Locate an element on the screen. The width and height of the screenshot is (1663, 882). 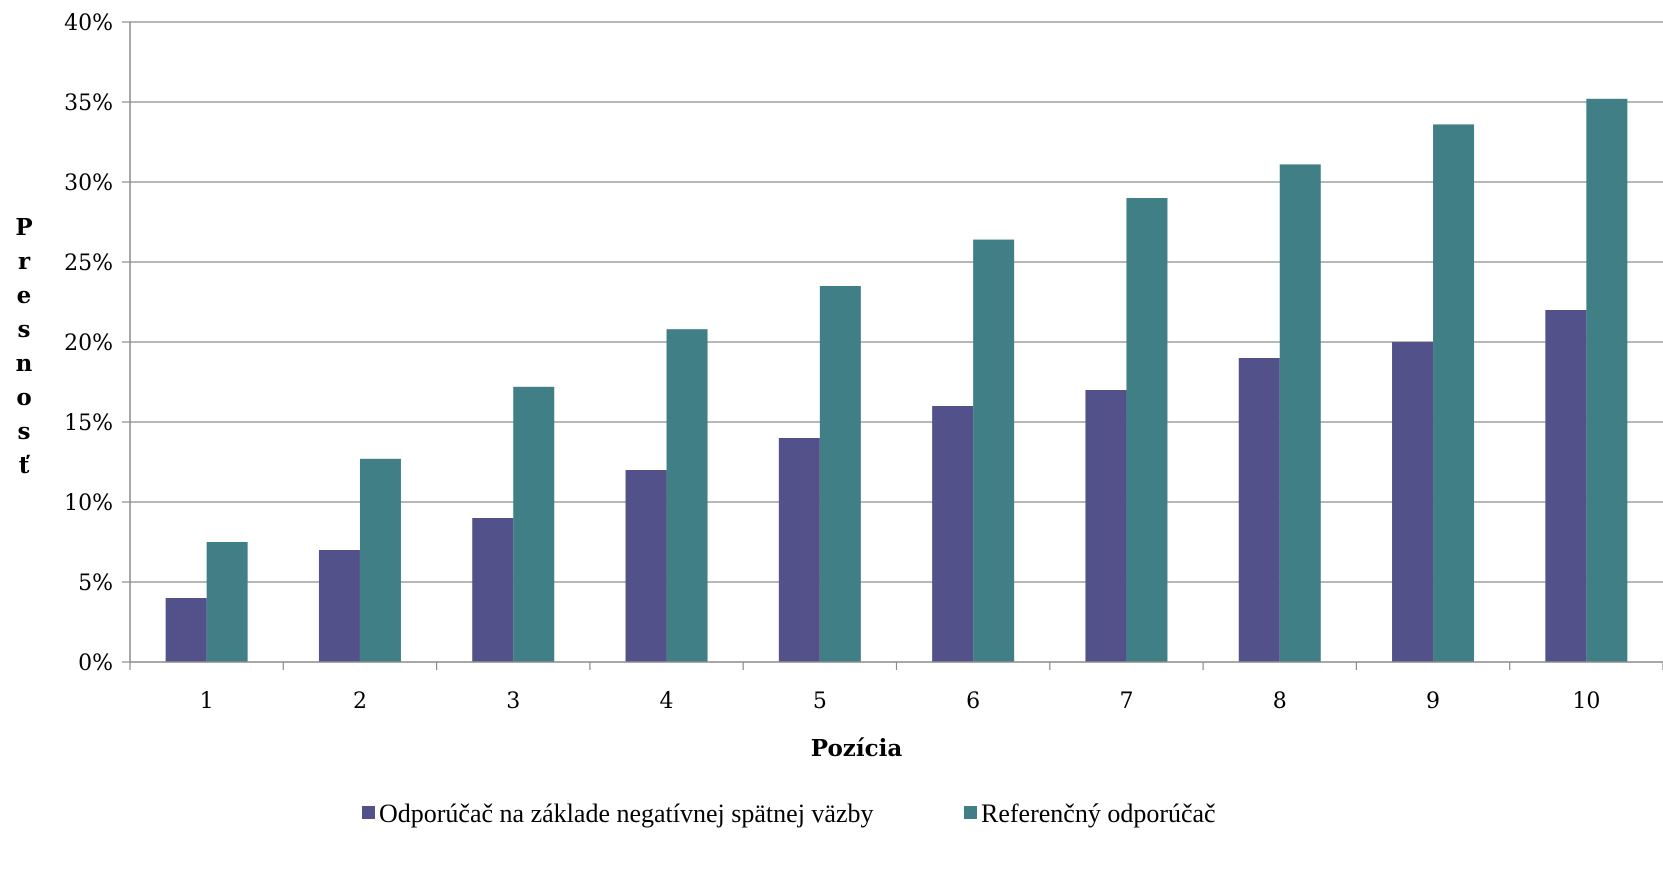
x-tick-label: 7 is located at coordinates (1126, 701).